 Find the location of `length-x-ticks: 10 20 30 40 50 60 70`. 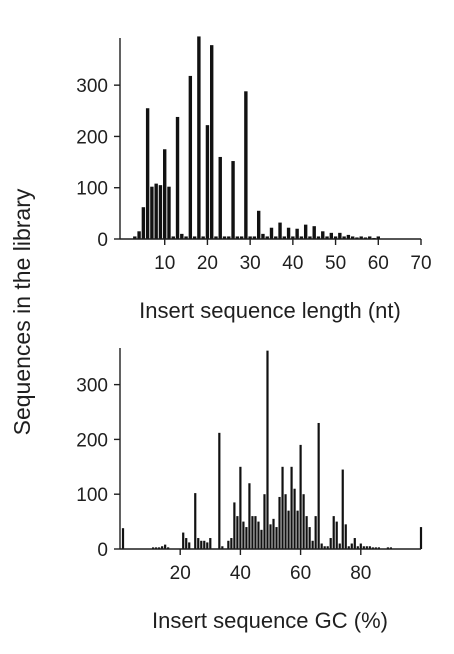

length-x-ticks: 10 20 30 40 50 60 70 is located at coordinates (293, 256).